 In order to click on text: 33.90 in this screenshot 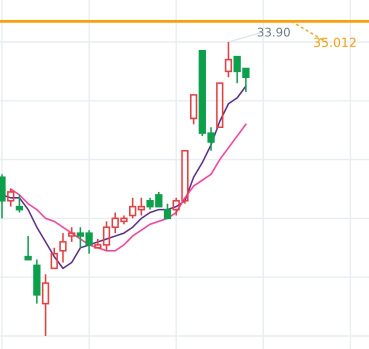, I will do `click(274, 32)`.